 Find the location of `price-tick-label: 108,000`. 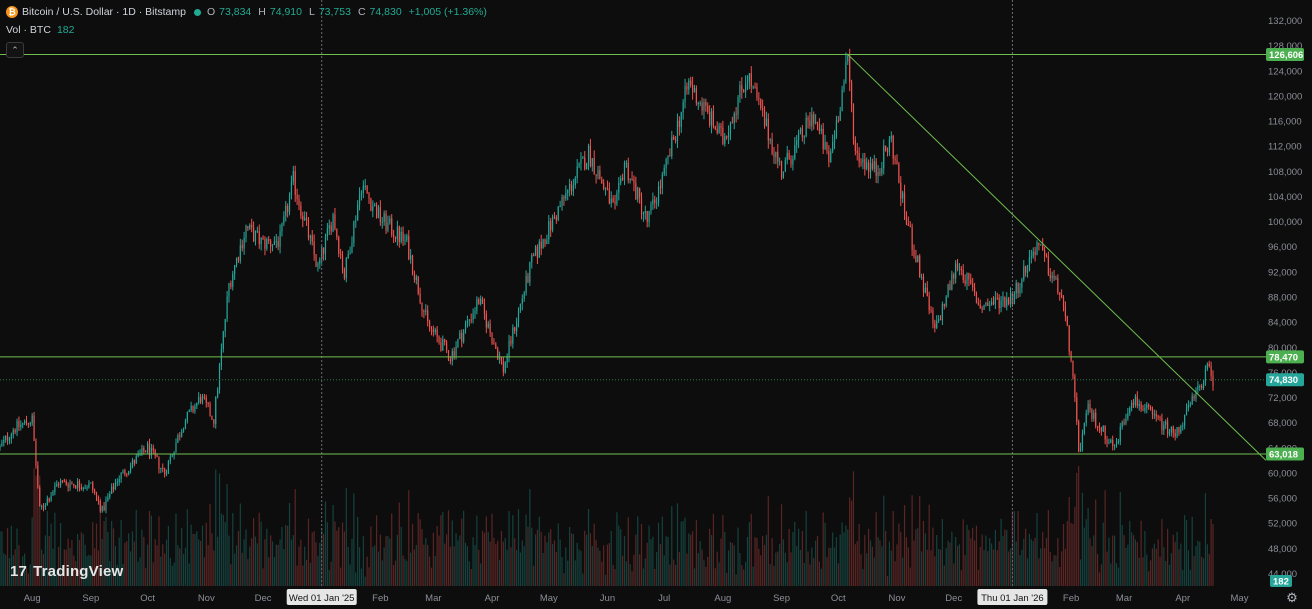

price-tick-label: 108,000 is located at coordinates (1285, 172).